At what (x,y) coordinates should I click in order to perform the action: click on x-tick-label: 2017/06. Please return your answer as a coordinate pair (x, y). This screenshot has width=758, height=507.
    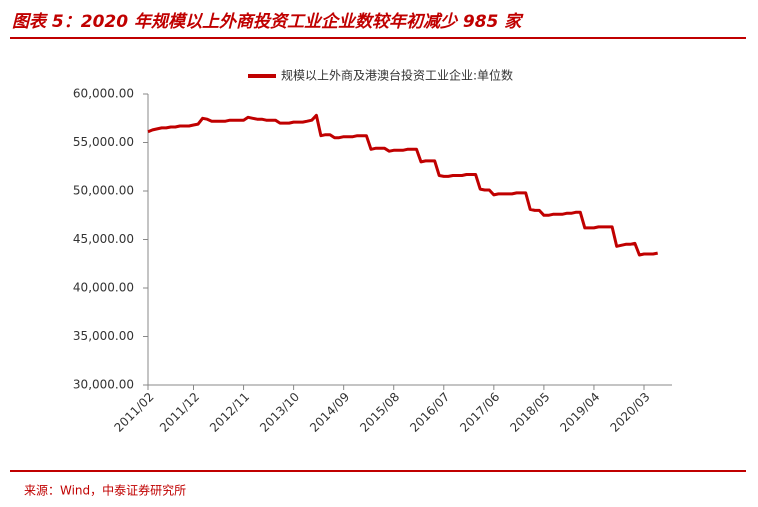
    Looking at the image, I should click on (479, 412).